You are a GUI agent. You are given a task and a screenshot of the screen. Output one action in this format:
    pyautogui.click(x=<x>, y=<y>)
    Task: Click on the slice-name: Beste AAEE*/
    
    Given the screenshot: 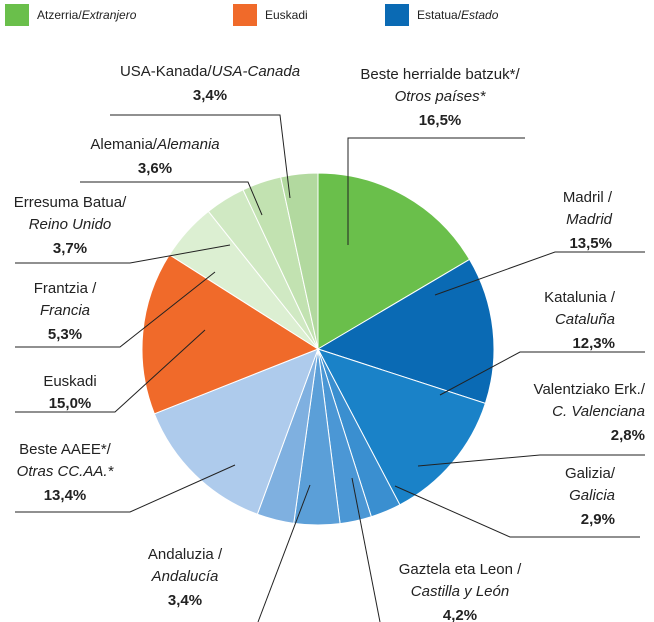 What is the action you would take?
    pyautogui.click(x=65, y=449)
    